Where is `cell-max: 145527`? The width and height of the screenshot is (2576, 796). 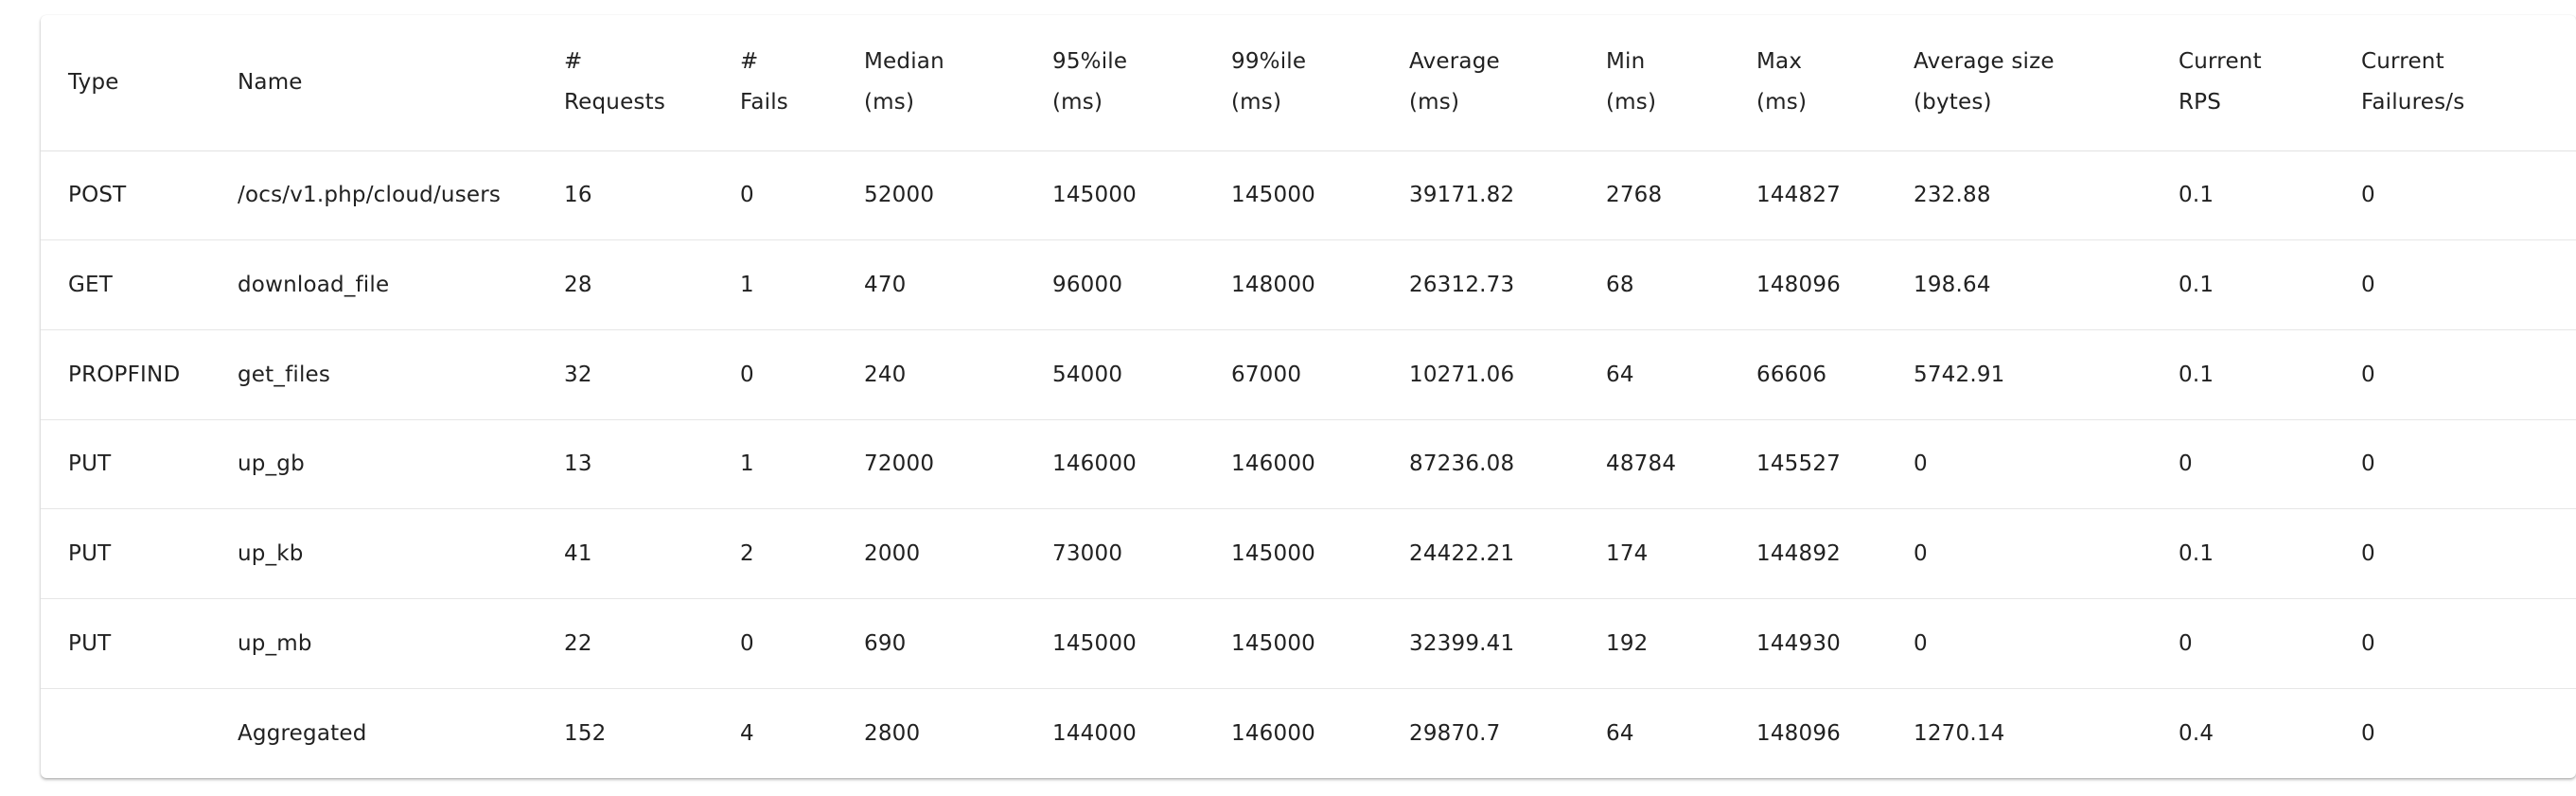
cell-max: 145527 is located at coordinates (1798, 464).